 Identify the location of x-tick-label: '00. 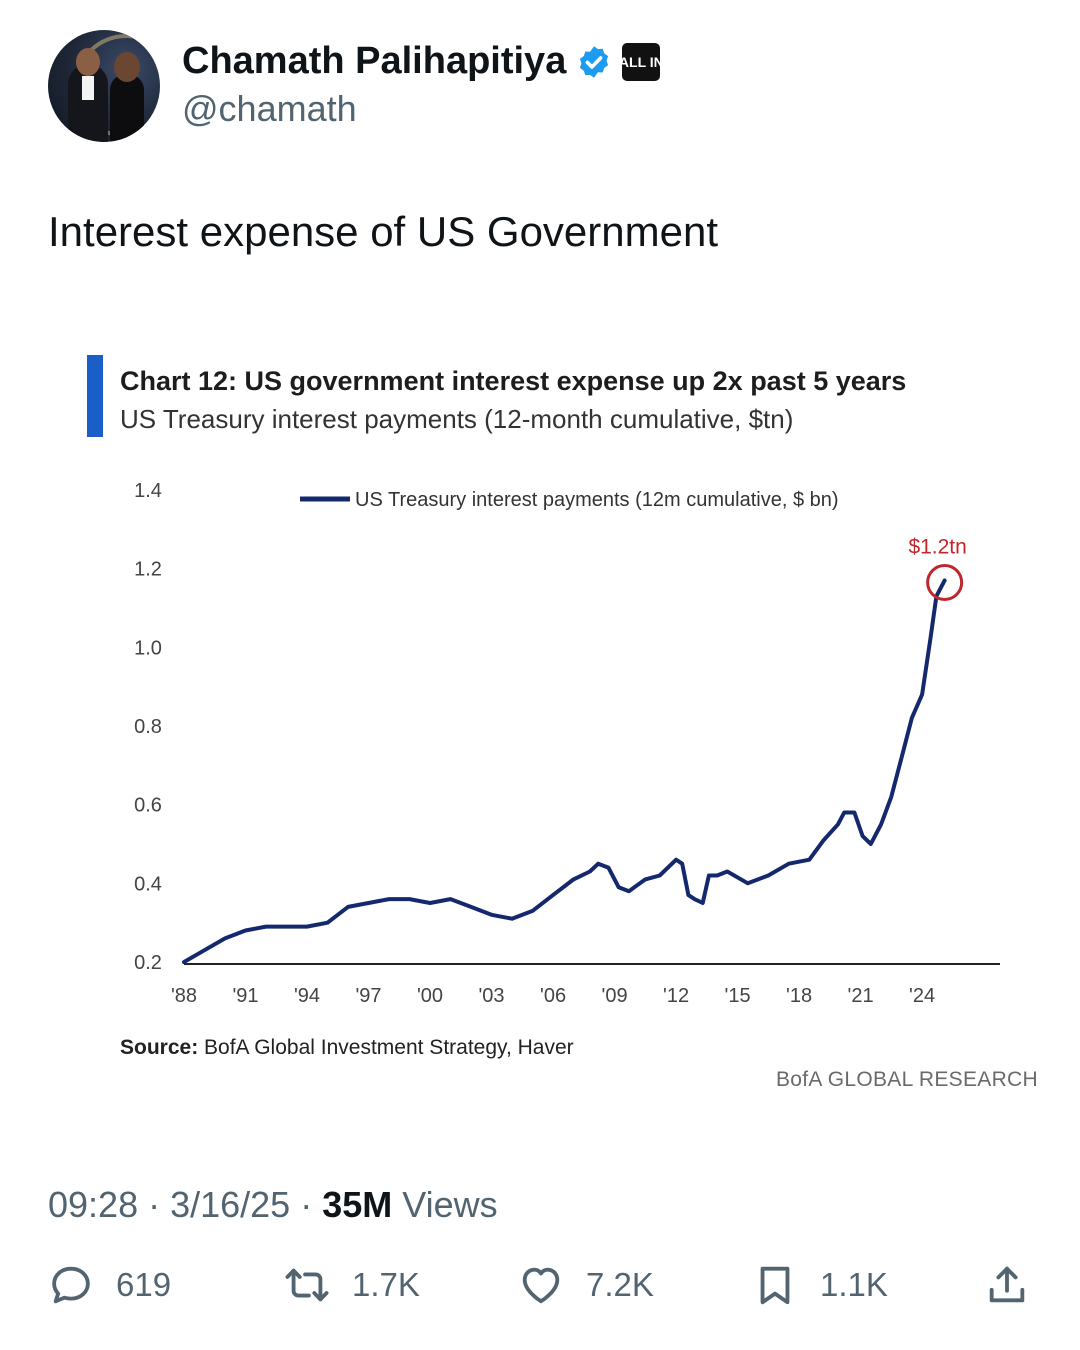
(430, 996).